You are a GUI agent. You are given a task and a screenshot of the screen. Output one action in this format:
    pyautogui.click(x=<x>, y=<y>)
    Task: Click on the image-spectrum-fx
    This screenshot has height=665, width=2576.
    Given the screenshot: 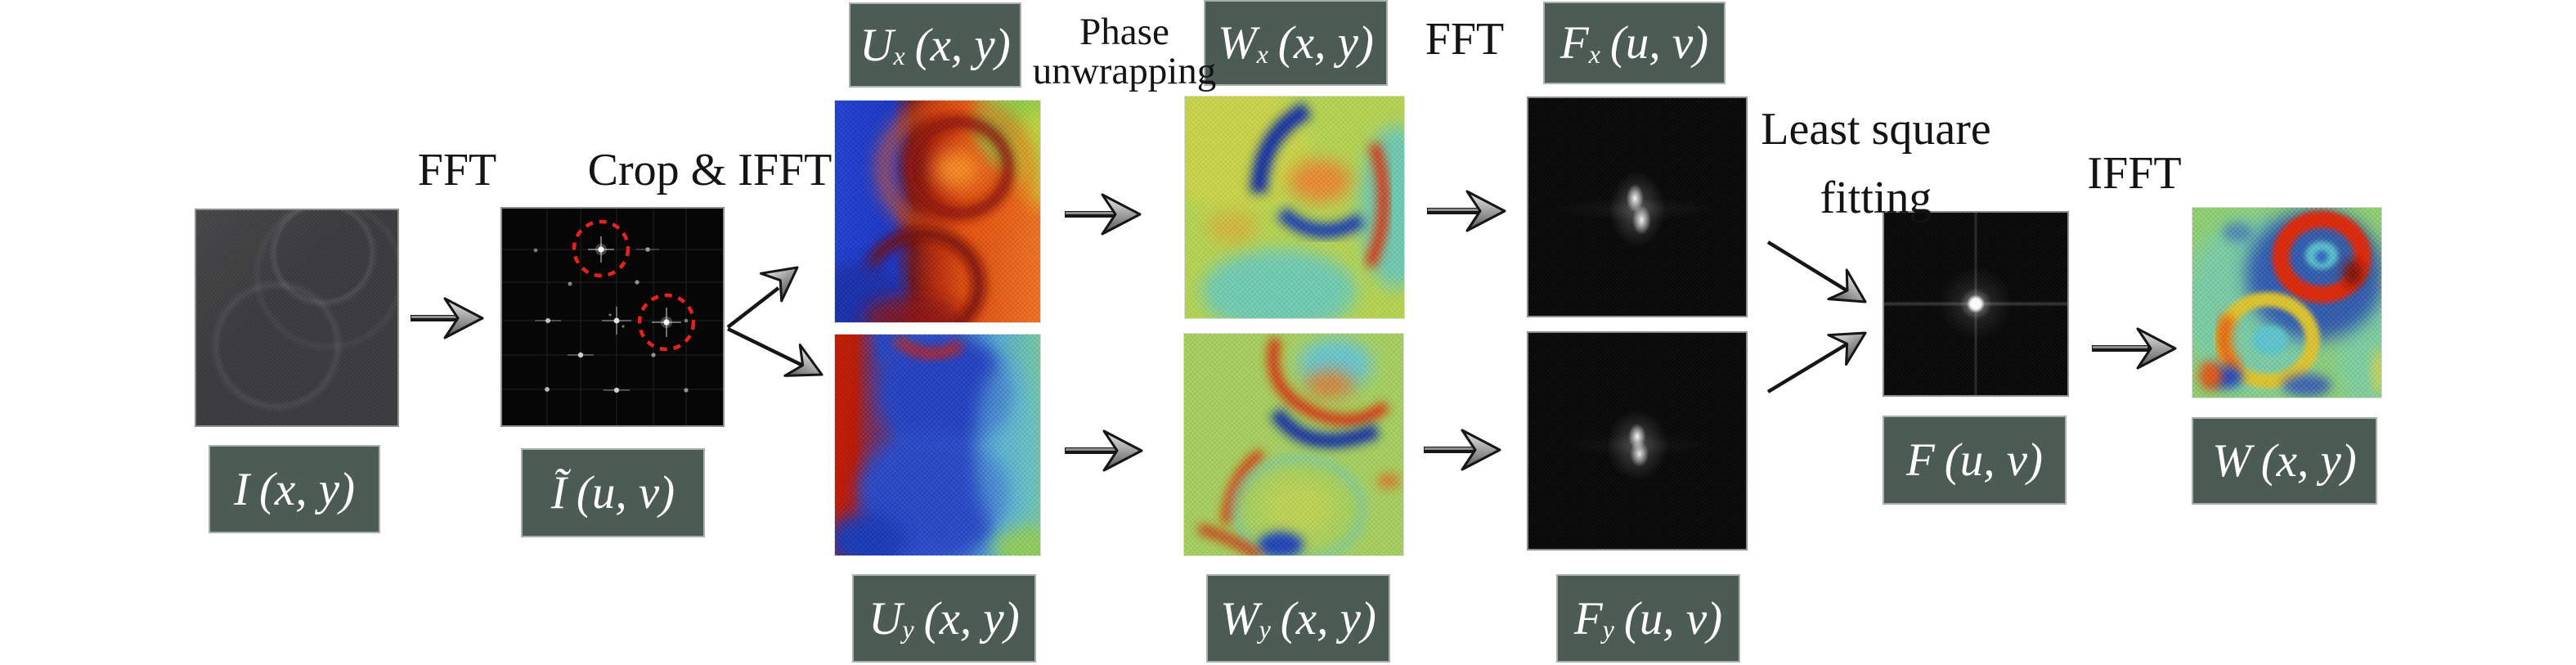 What is the action you would take?
    pyautogui.click(x=1637, y=207)
    